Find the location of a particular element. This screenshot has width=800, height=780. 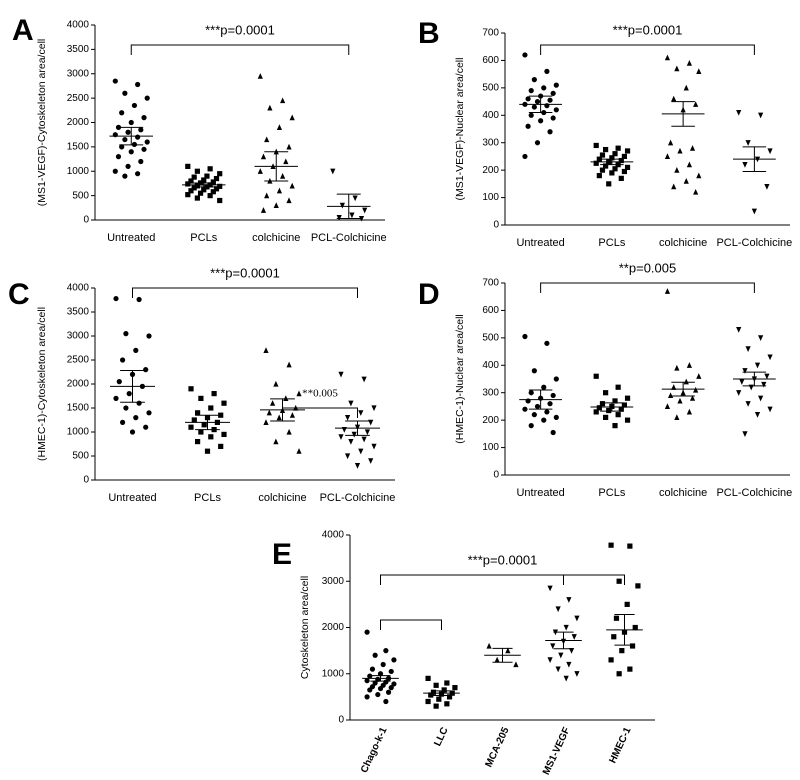

x-tick-label: LLC is located at coordinates (441, 737).